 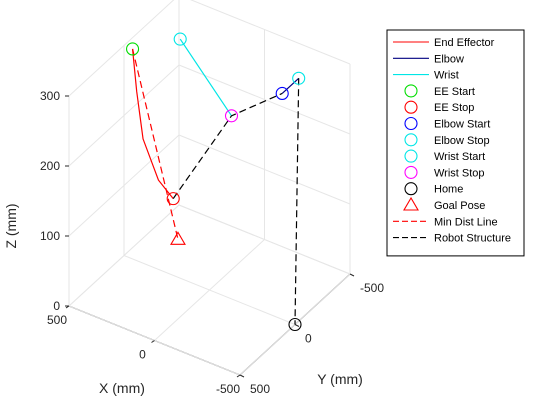 I want to click on marker-ee-stop, so click(x=173, y=199).